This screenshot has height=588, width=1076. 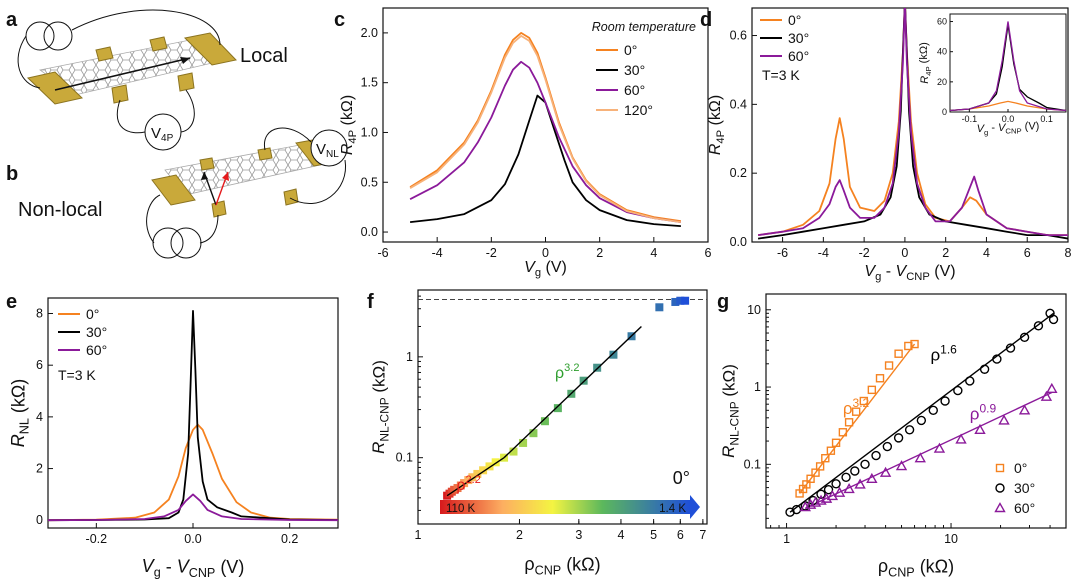 What do you see at coordinates (193, 416) in the screenshot?
I see `chart-e-series-line` at bounding box center [193, 416].